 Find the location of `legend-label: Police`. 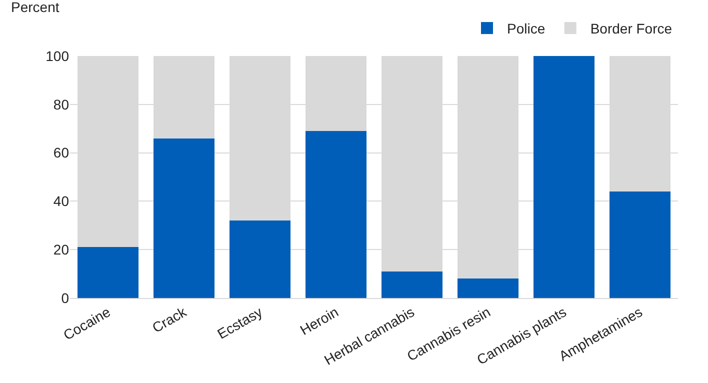

legend-label: Police is located at coordinates (526, 28).